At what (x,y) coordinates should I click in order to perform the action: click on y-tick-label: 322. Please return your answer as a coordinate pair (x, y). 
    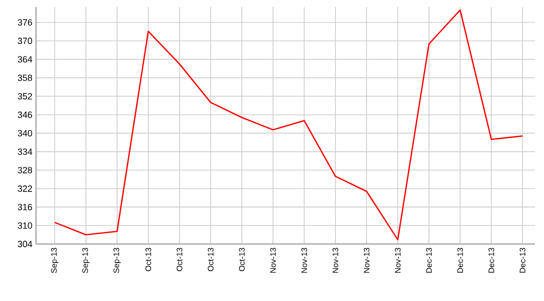
    Looking at the image, I should click on (25, 188).